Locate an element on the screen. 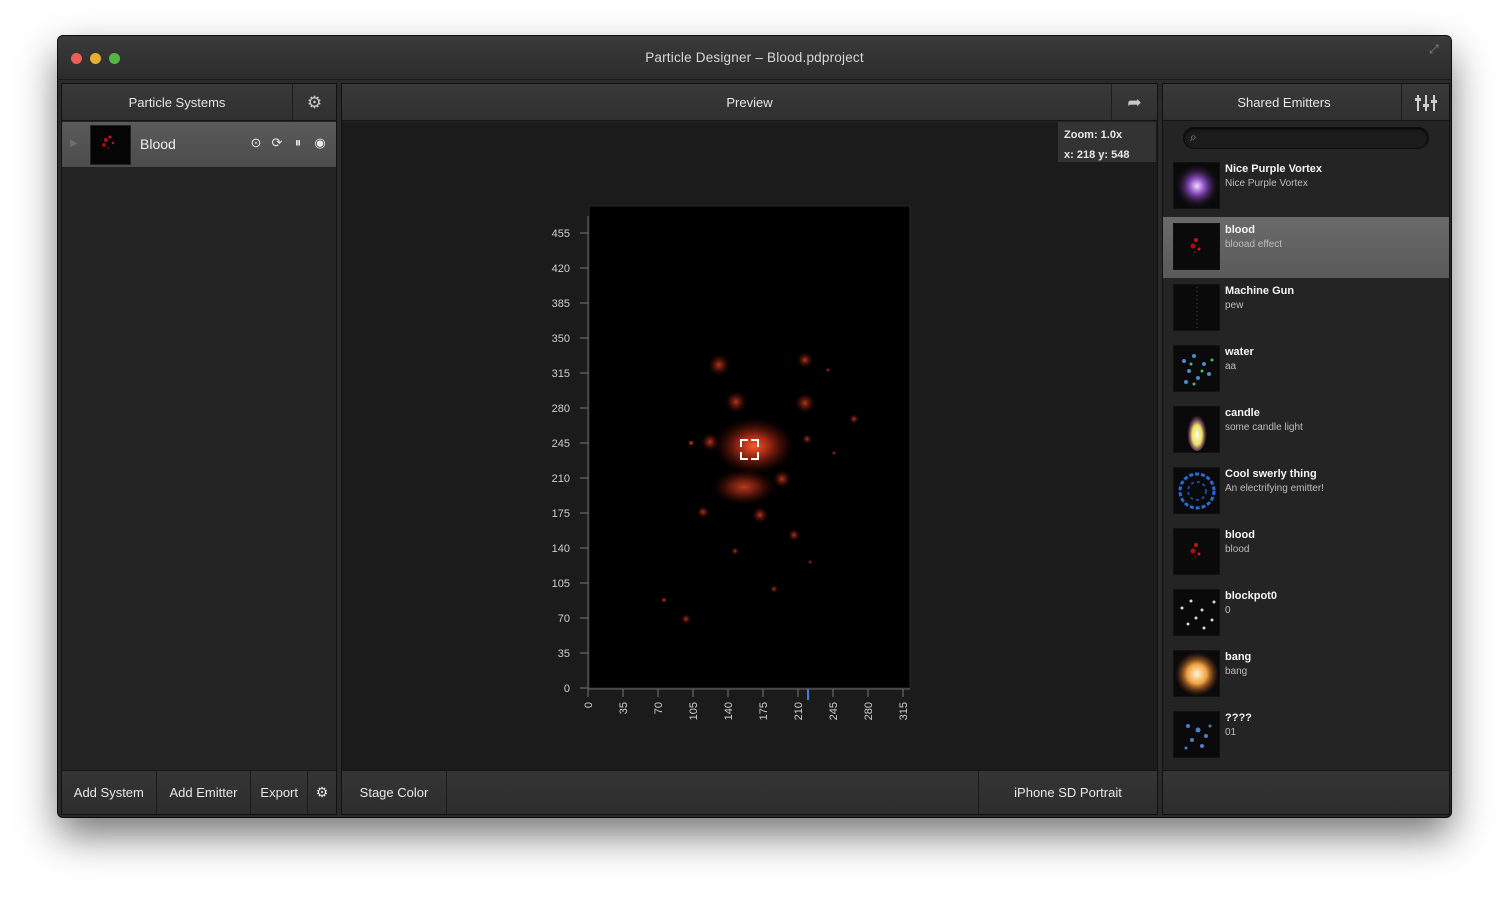  emitter-item-unnamed: ???? 01 is located at coordinates (1306, 735).